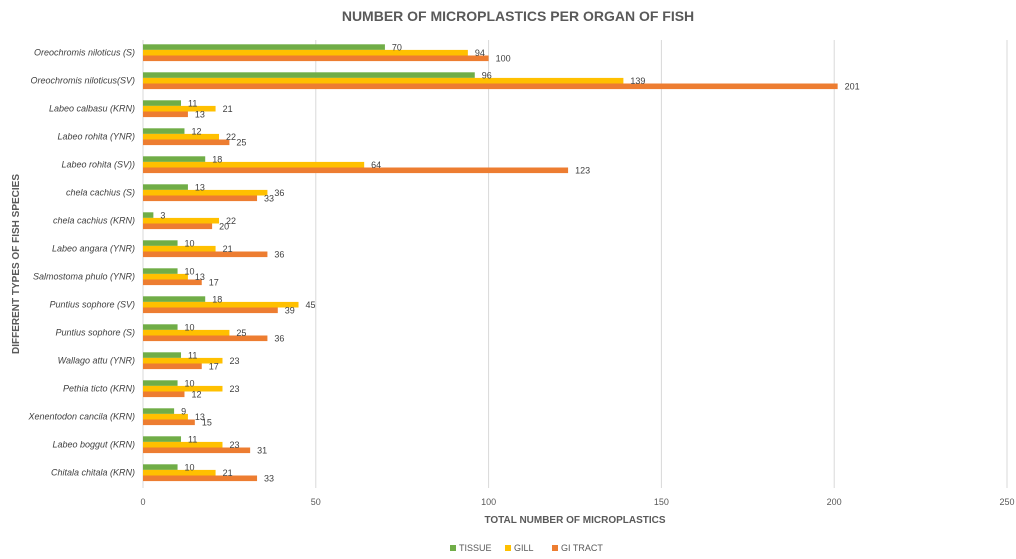 Image resolution: width=1016 pixels, height=559 pixels. Describe the element at coordinates (582, 171) in the screenshot. I see `data-label: 123` at that location.